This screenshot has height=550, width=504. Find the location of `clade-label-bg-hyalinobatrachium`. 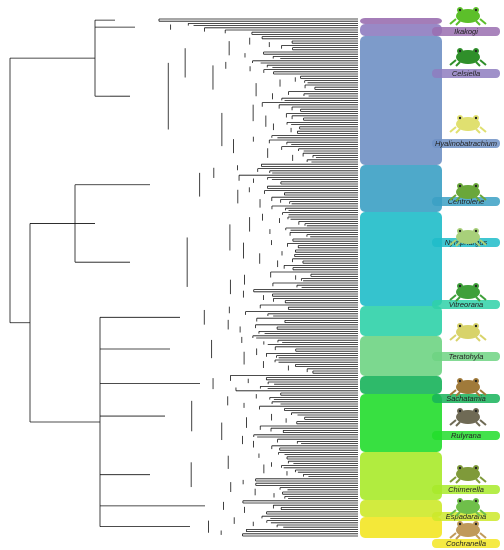

clade-label-bg-hyalinobatrachium is located at coordinates (466, 143).